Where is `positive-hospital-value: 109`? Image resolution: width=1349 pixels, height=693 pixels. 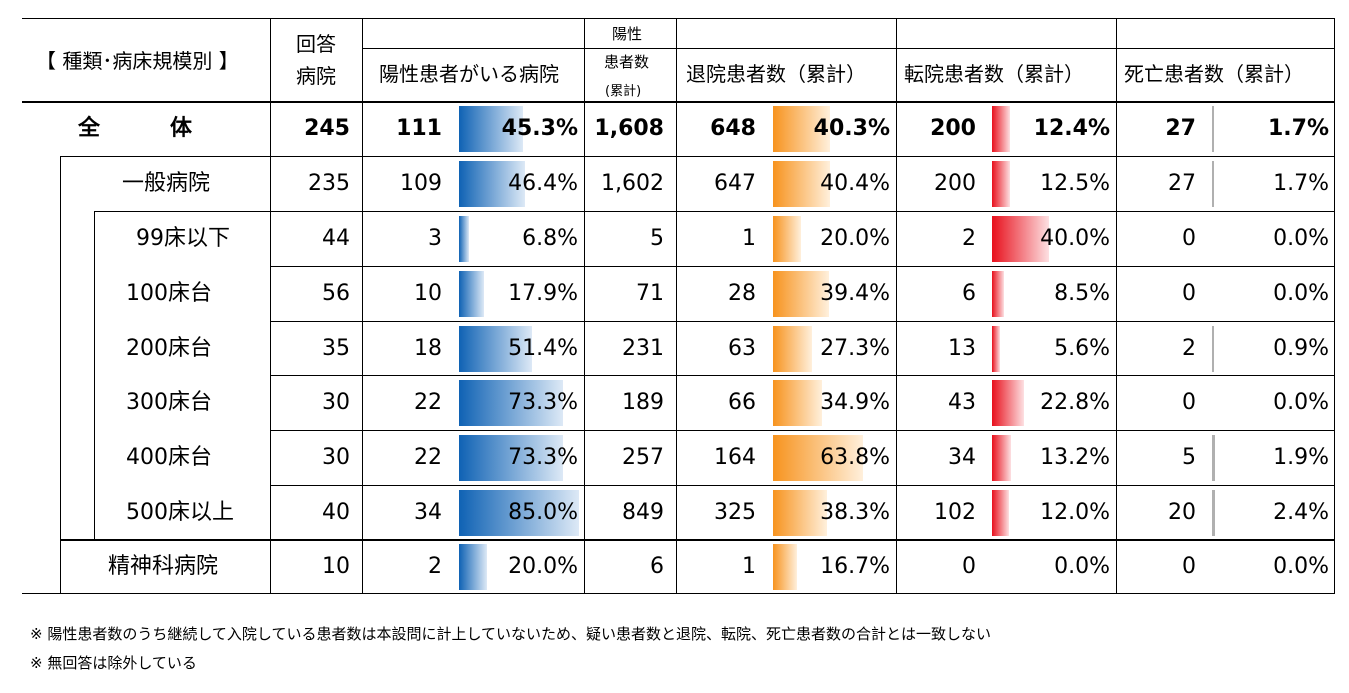
positive-hospital-value: 109 is located at coordinates (421, 183).